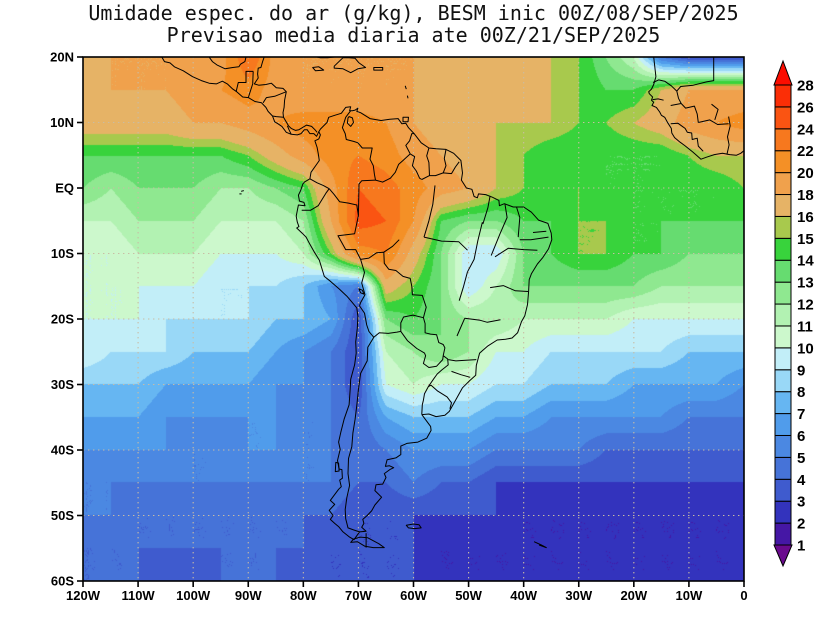 This screenshot has height=637, width=825. I want to click on colorbar: 28 26 24 22 20 18 16 15 14 13 12 11 10 9 8 7 6 5 4 3 2 1, so click(793, 313).